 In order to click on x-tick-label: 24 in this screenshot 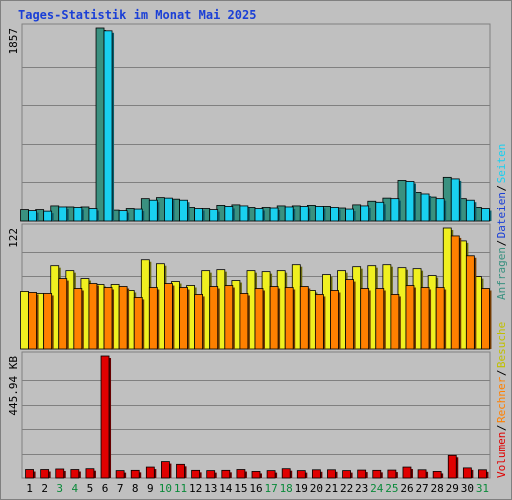, I will do `click(377, 488)`.